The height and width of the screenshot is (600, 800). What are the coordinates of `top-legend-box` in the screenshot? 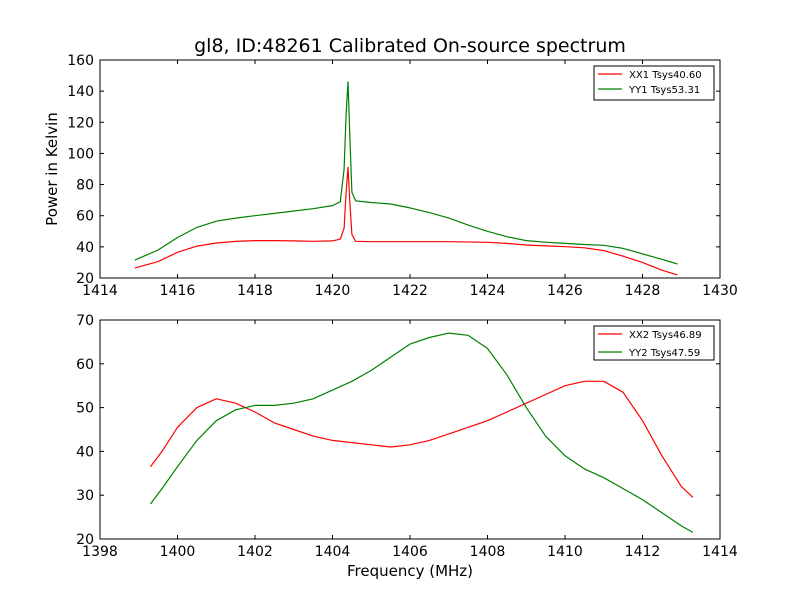 It's located at (654, 83).